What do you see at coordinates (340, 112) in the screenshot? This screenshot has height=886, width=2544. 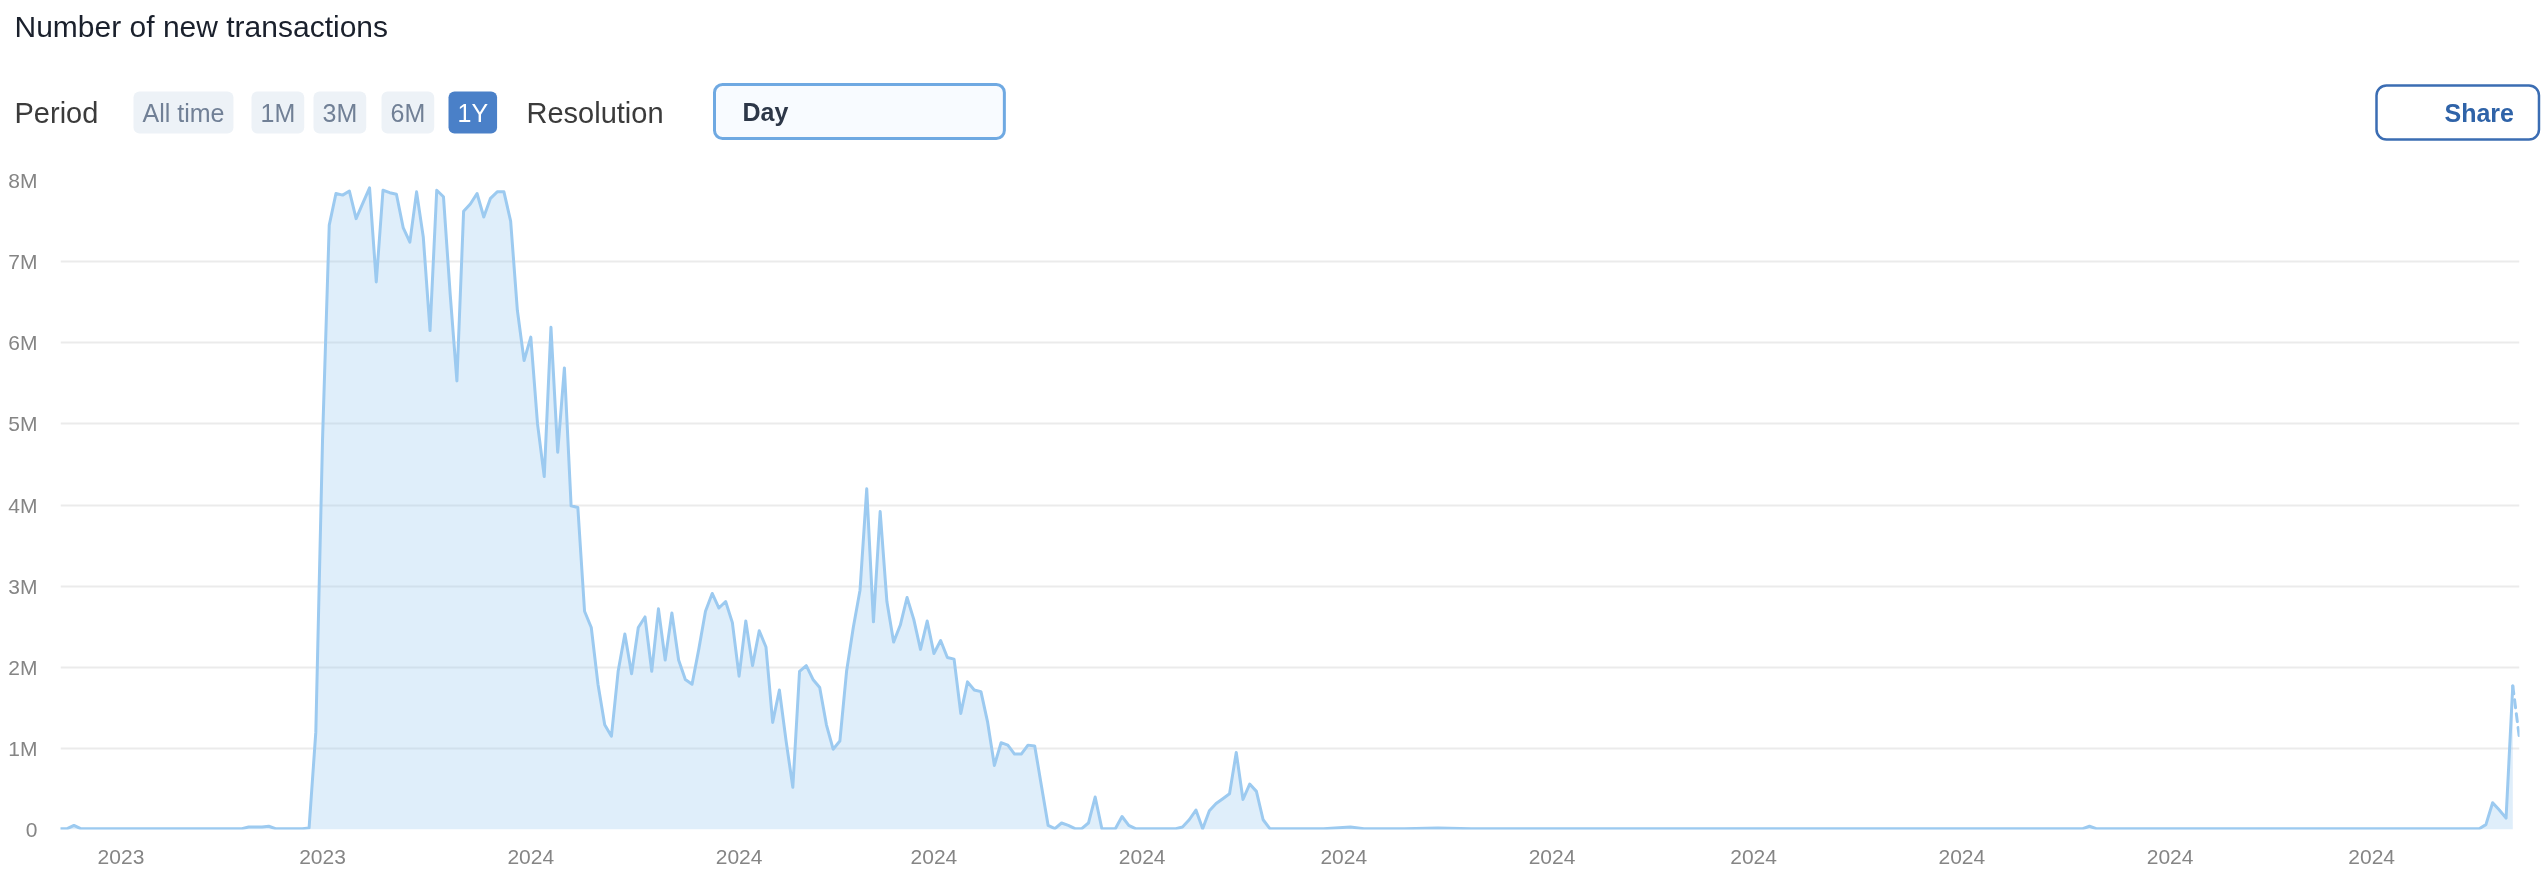 I see `text: 3M` at bounding box center [340, 112].